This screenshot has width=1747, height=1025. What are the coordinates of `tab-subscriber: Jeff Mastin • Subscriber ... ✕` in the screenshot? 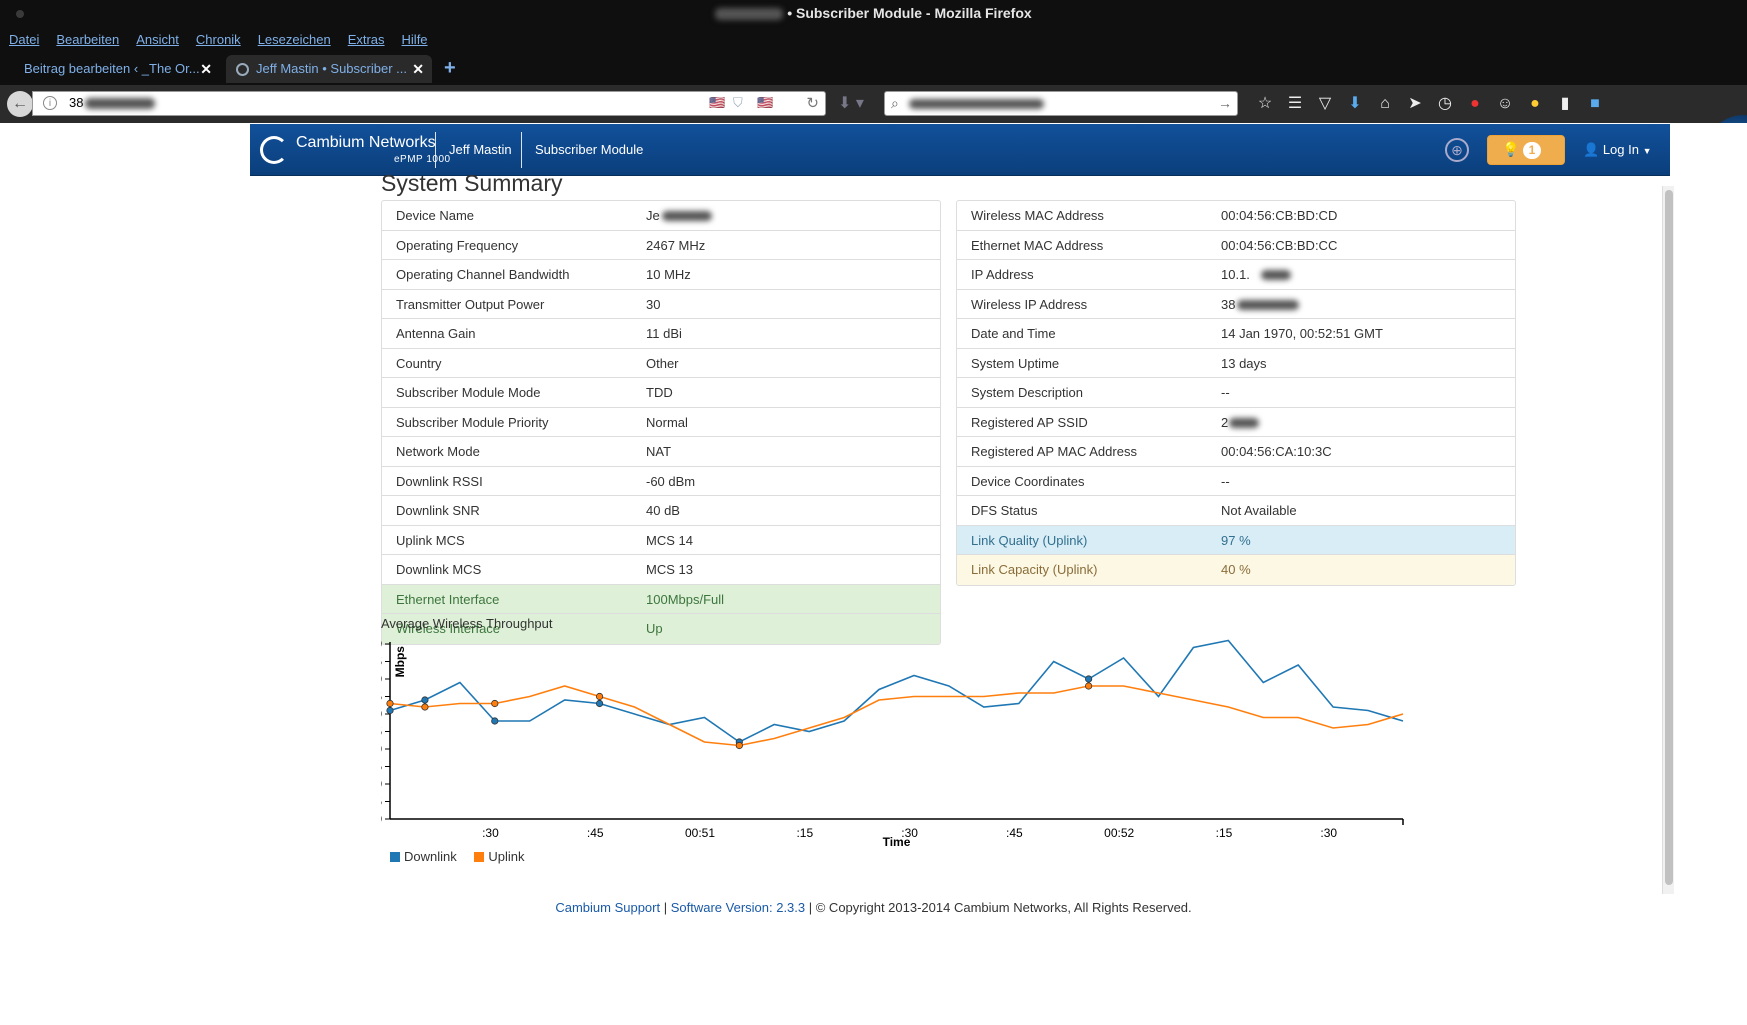 It's located at (329, 69).